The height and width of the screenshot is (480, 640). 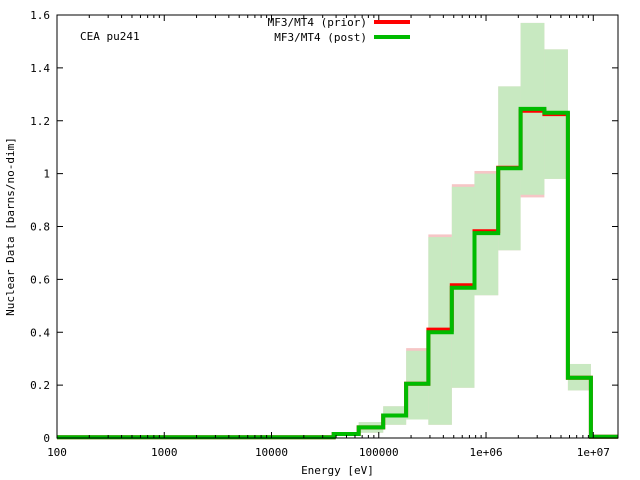 I want to click on x-tick-label: 10000, so click(x=271, y=452).